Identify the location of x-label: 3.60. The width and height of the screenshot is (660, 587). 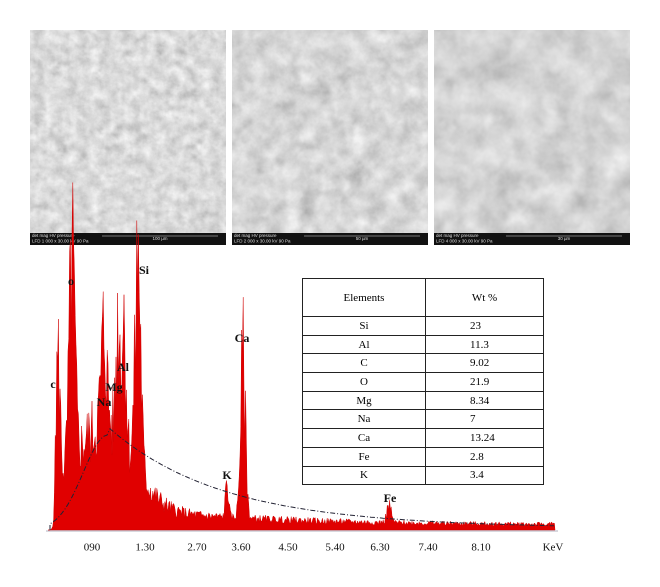
(241, 548).